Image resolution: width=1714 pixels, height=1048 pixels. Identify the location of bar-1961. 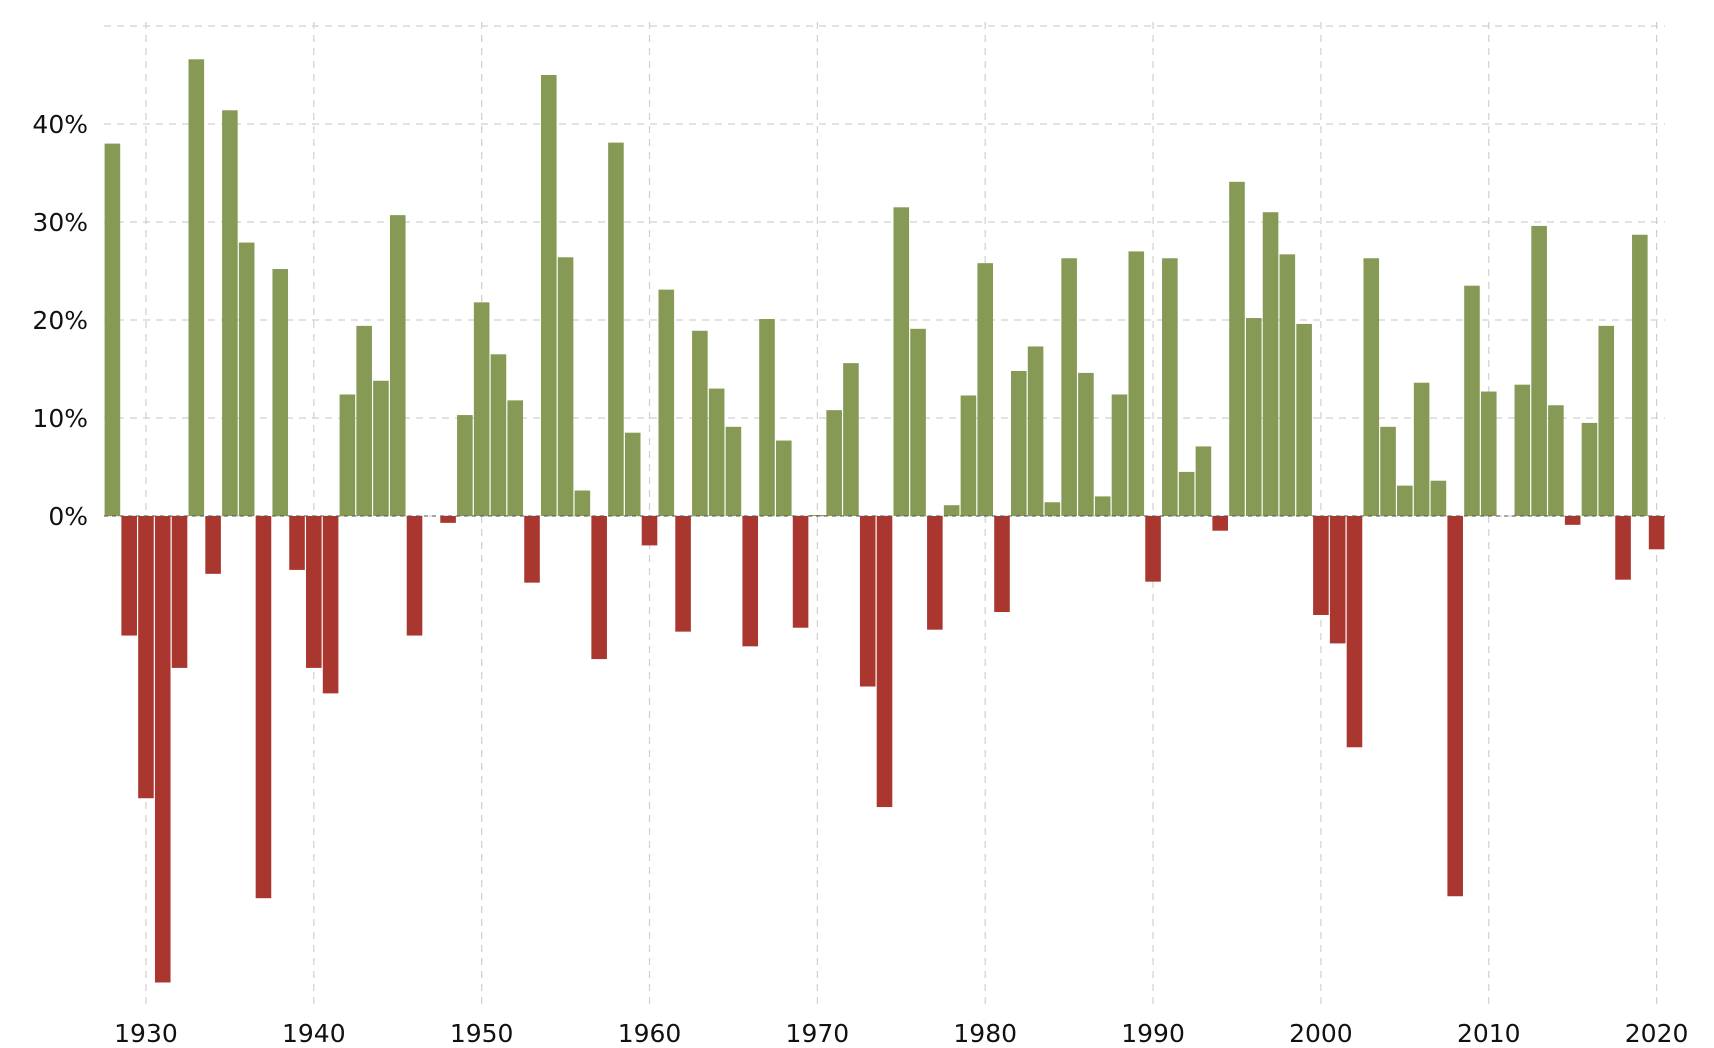
(666, 402).